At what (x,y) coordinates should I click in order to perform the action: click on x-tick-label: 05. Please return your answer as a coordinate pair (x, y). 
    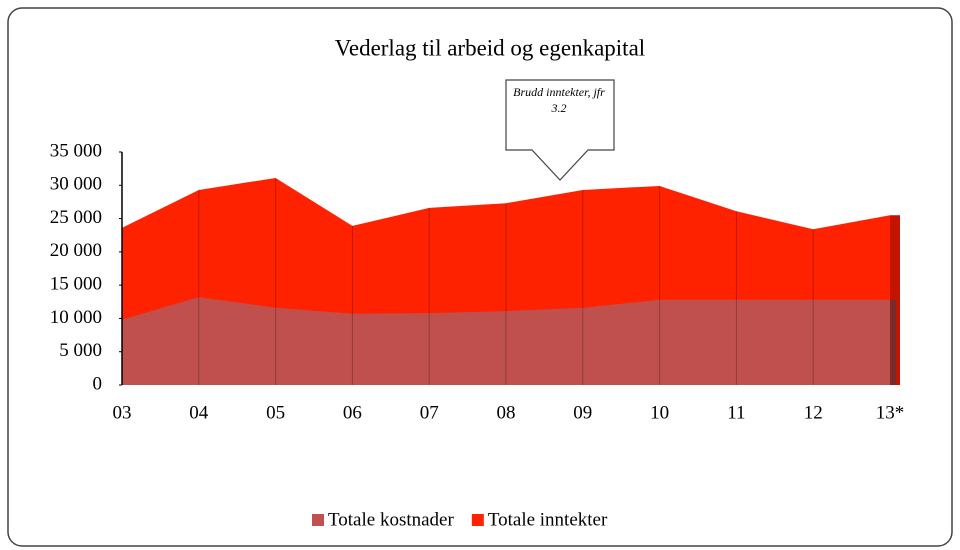
    Looking at the image, I should click on (275, 412).